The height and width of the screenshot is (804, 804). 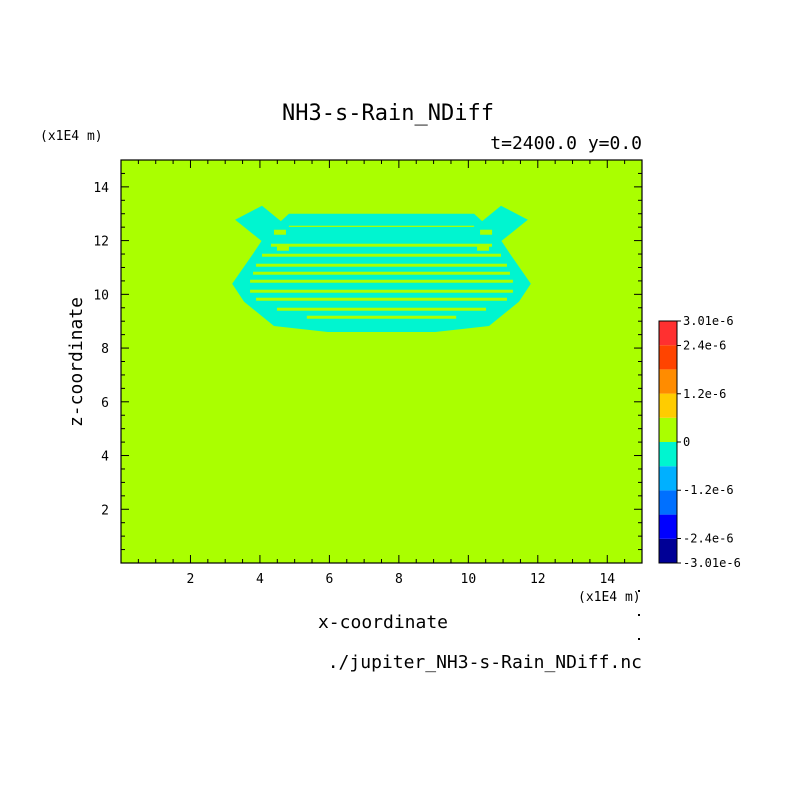 I want to click on x-tick-label: 12, so click(x=538, y=579).